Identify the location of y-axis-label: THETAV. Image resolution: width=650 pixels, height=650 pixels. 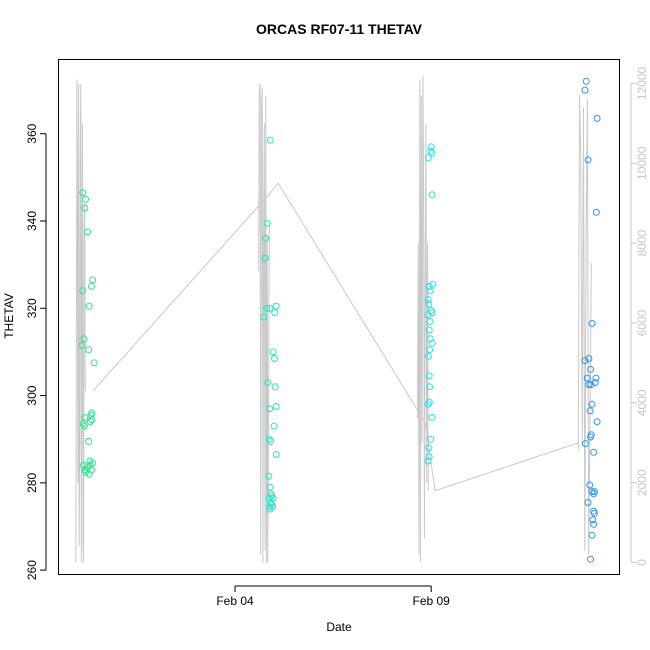
(9, 316).